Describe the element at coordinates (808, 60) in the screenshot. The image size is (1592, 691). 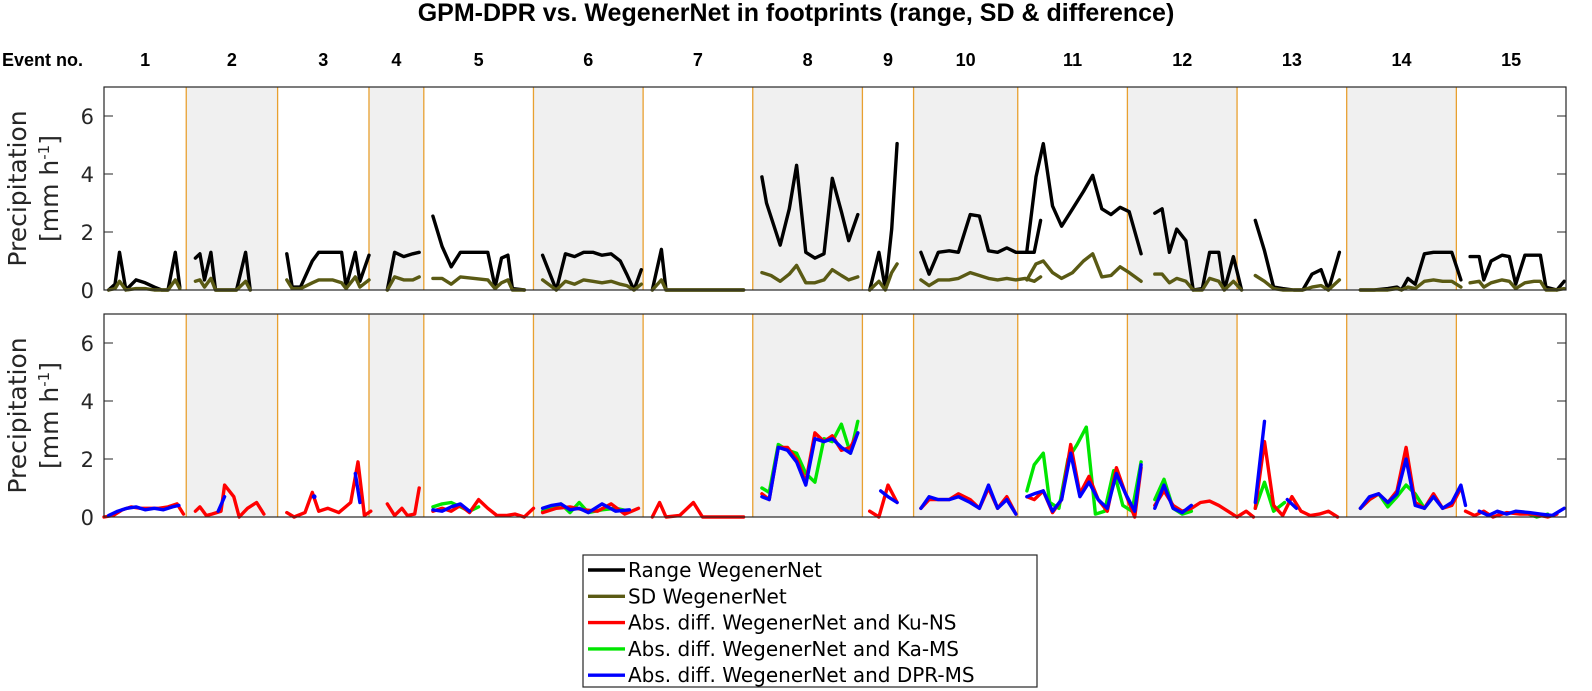
I see `event-number-8: 8` at that location.